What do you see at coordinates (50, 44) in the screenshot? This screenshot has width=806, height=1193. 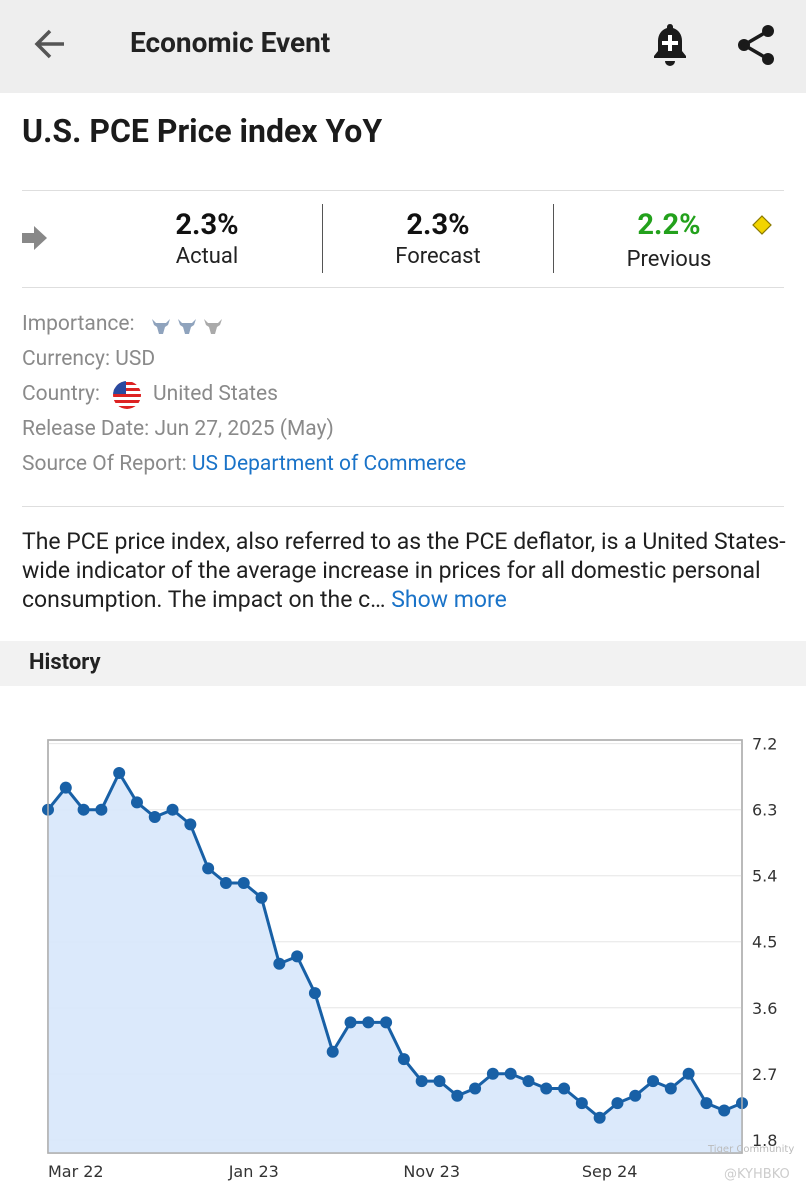 I see `back-button` at bounding box center [50, 44].